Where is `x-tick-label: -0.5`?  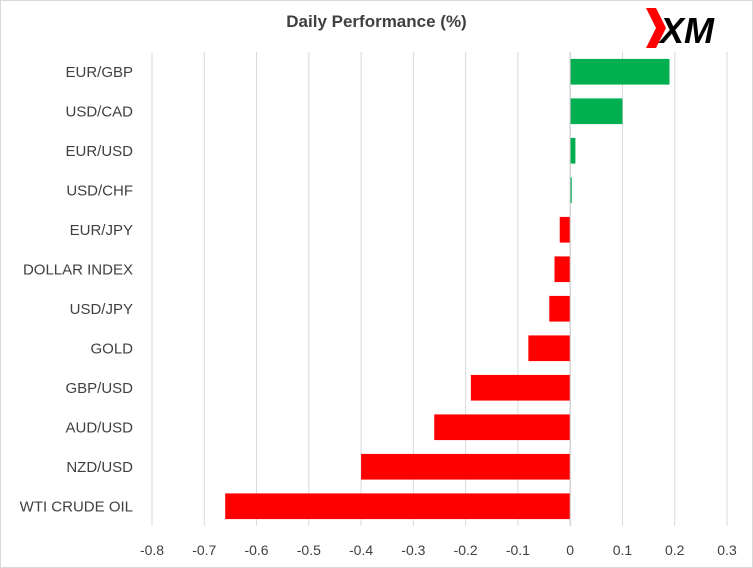 x-tick-label: -0.5 is located at coordinates (309, 550).